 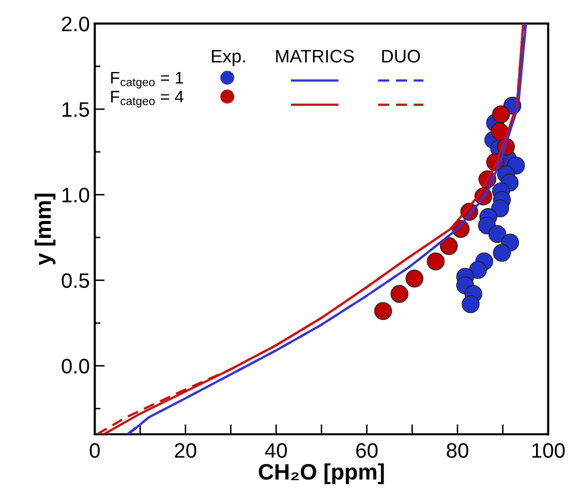 What do you see at coordinates (76, 195) in the screenshot?
I see `y-tick-label: 1.0` at bounding box center [76, 195].